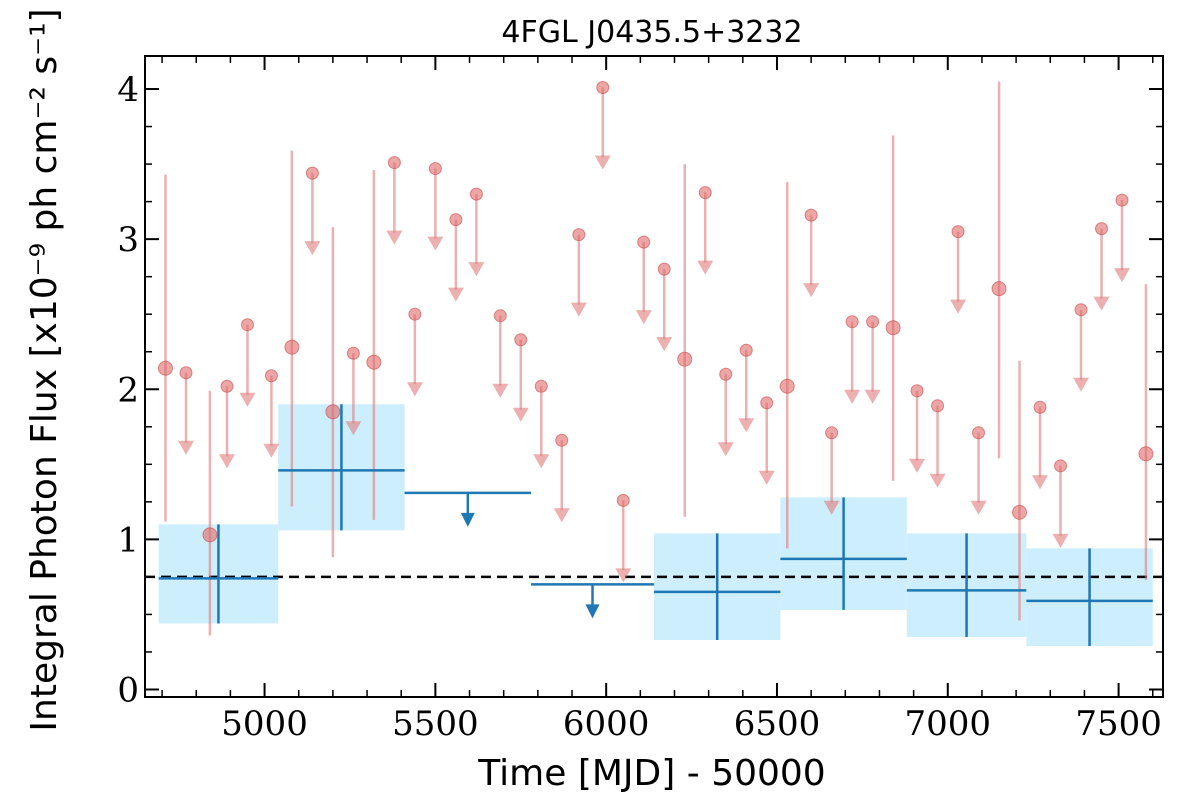  I want to click on y-tick-label-4: 4, so click(128, 90).